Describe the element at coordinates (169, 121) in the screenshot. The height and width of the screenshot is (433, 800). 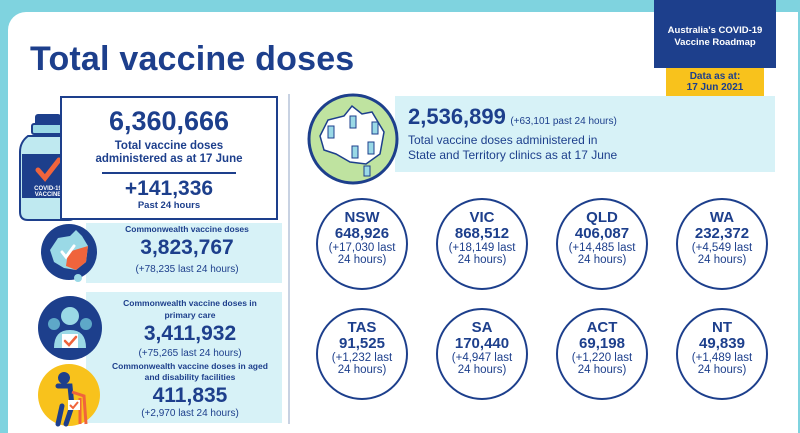
I see `total-doses-value: 6,360,666` at that location.